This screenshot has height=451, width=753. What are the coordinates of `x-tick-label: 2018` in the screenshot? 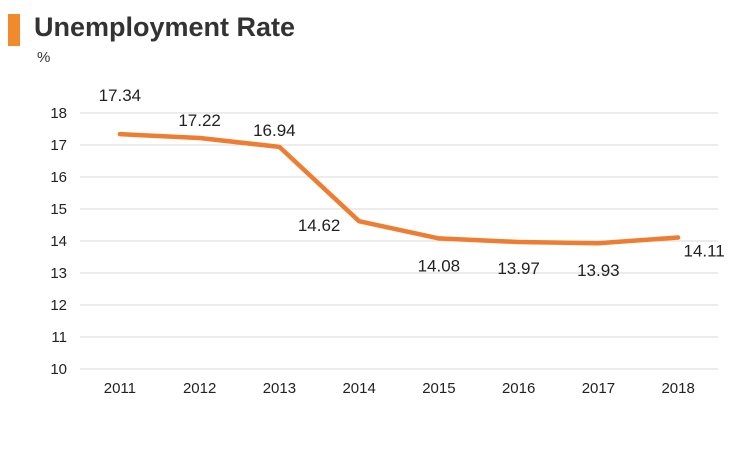 It's located at (677, 388).